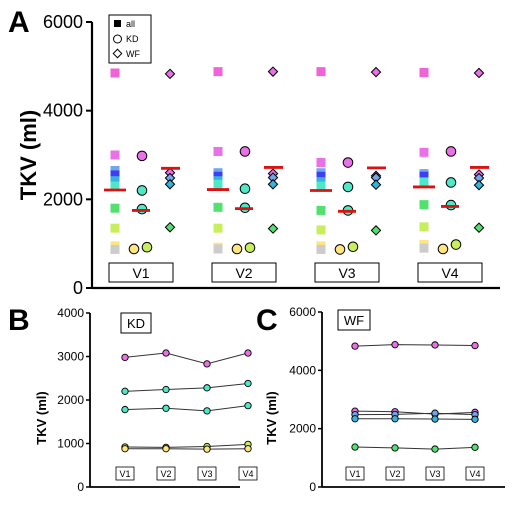 The width and height of the screenshot is (520, 526). Describe the element at coordinates (302, 429) in the screenshot. I see `panel-c-y-tick-label: 2000` at that location.